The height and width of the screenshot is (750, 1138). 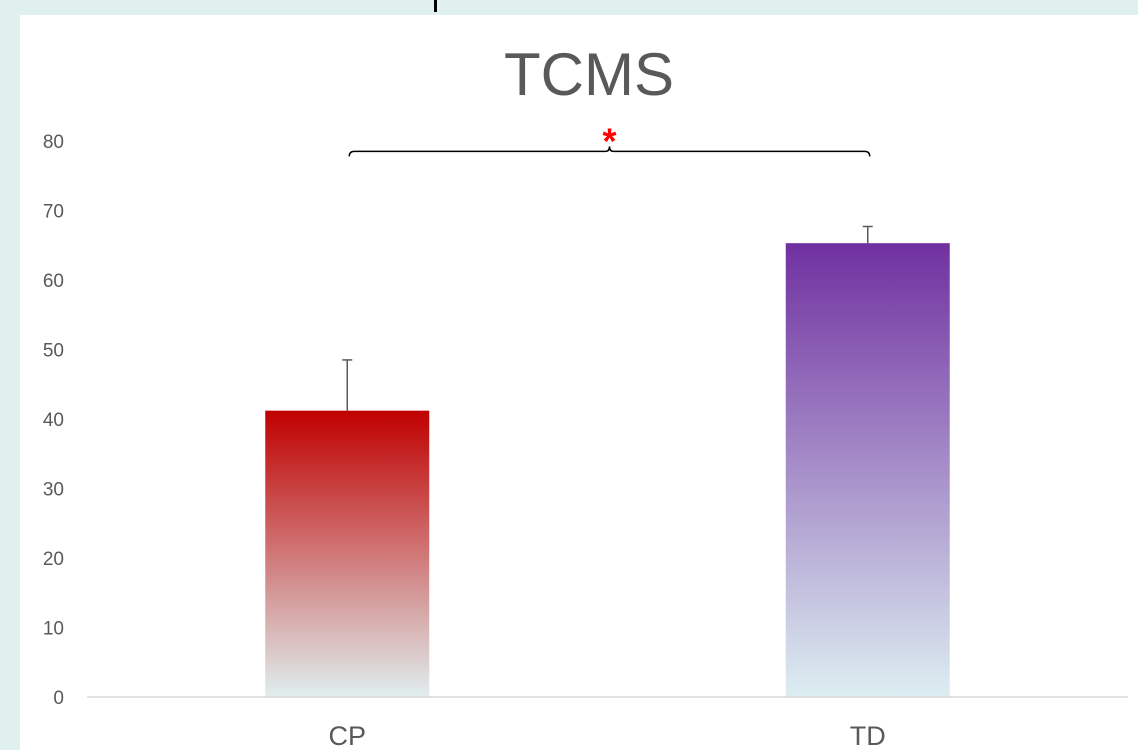 I want to click on y-tick-label: 0, so click(x=58, y=698).